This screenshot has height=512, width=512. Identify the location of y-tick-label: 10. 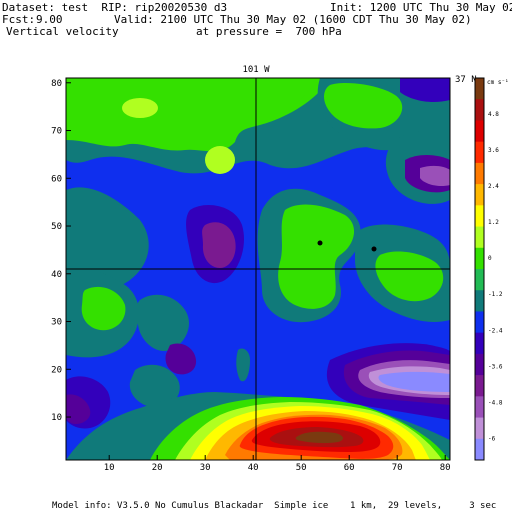
(56, 418).